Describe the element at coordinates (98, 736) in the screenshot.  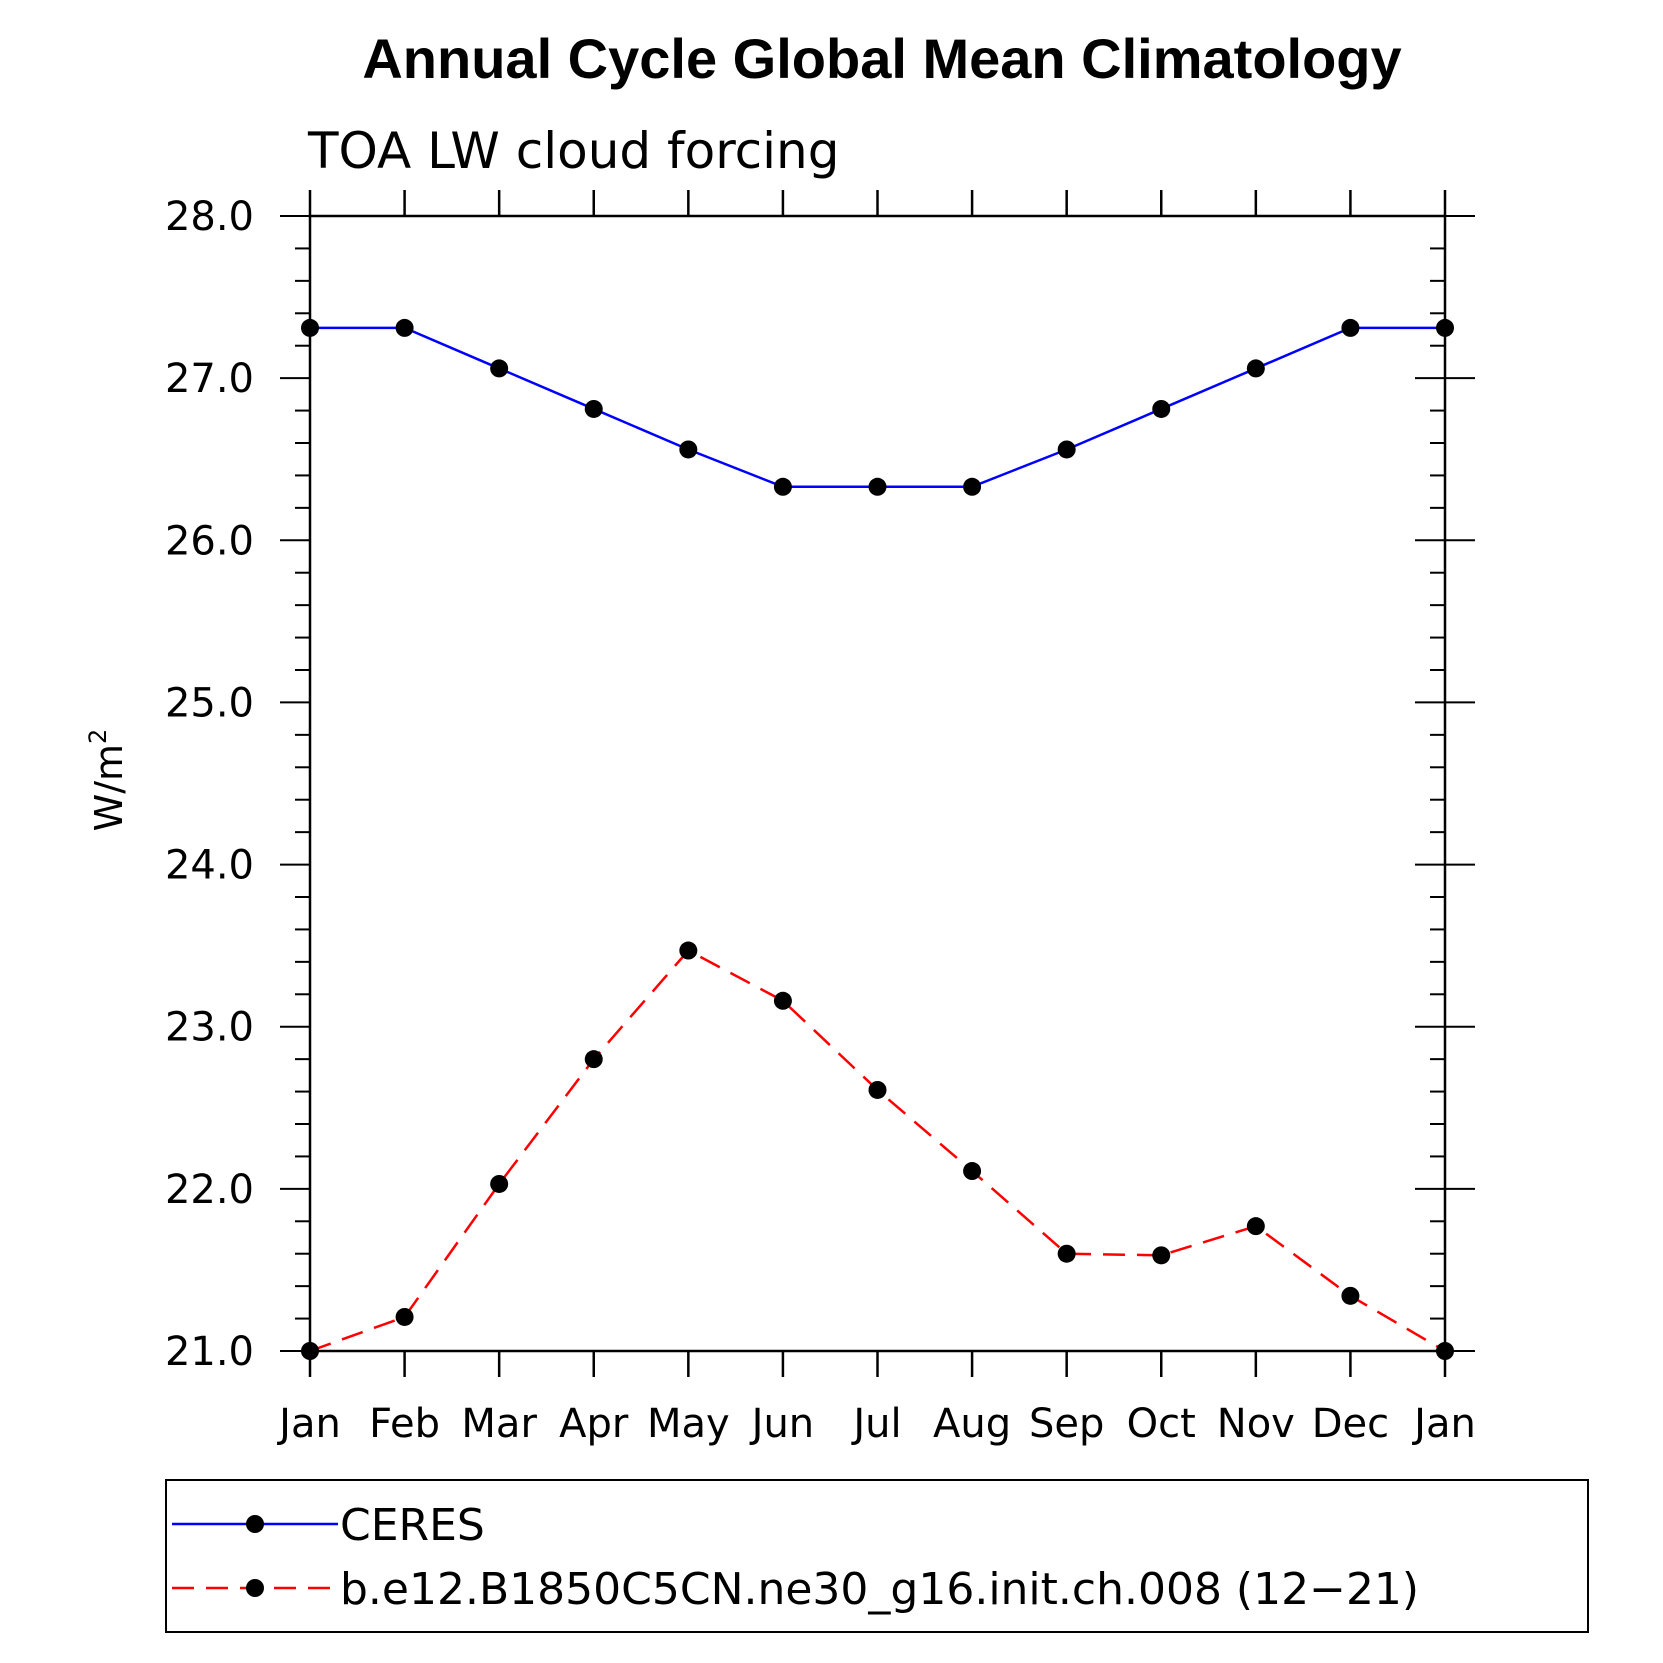
I see `y-axis-label-superscript: 2` at that location.